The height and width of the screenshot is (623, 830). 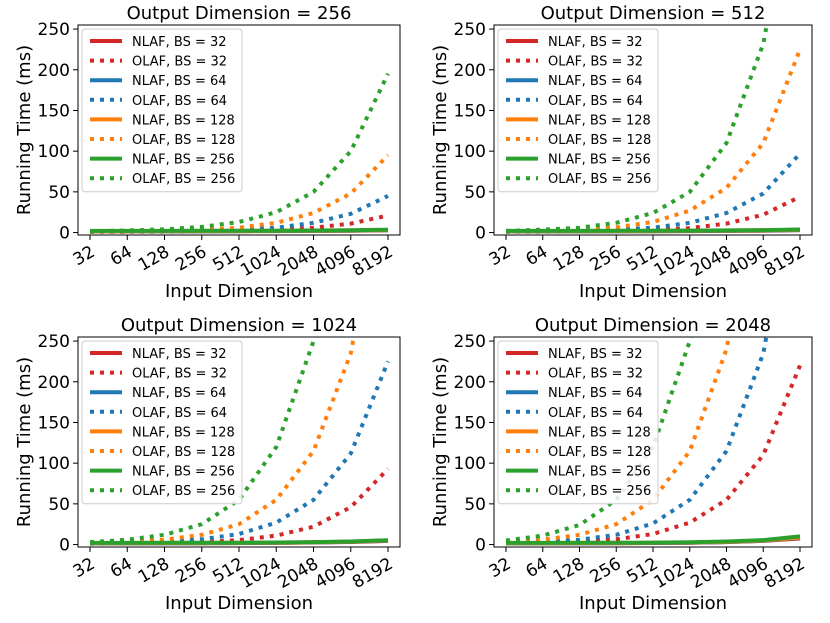 What do you see at coordinates (653, 325) in the screenshot?
I see `chart-title: Output Dimension = 2048` at bounding box center [653, 325].